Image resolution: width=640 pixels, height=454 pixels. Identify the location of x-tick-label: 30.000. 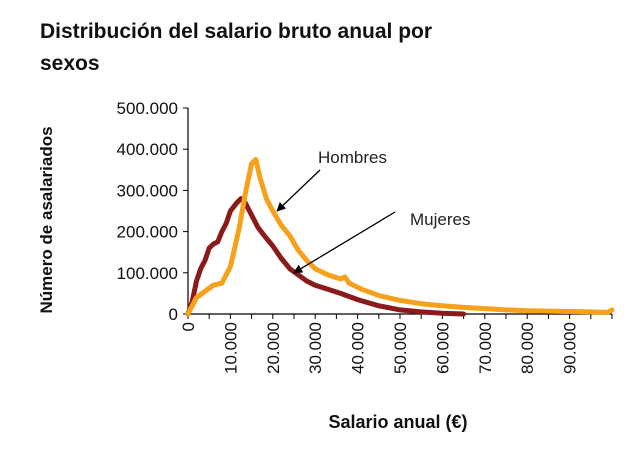
(315, 348).